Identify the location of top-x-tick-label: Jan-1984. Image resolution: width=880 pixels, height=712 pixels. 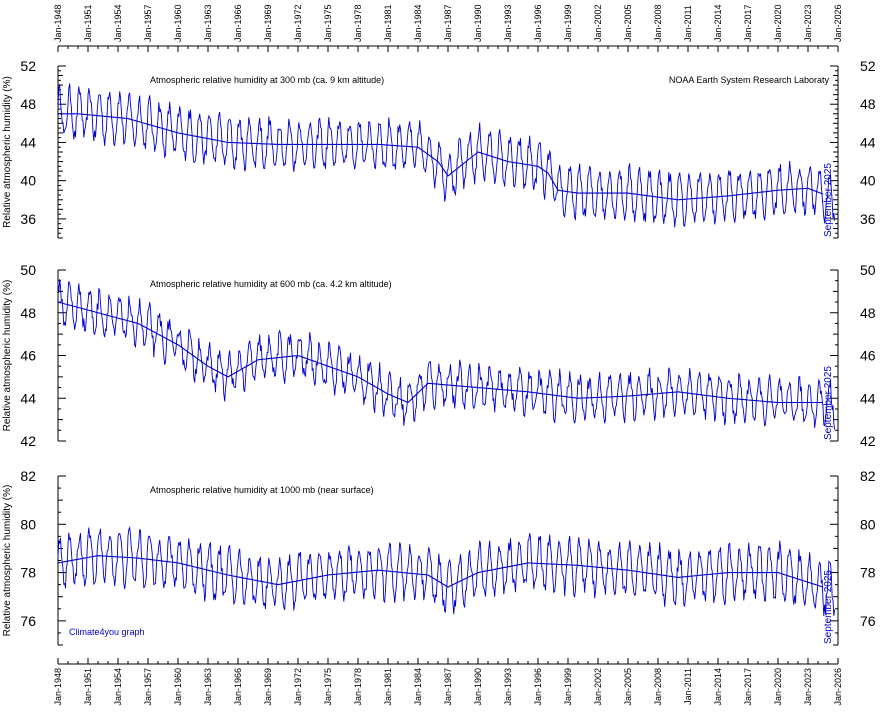
(418, 23).